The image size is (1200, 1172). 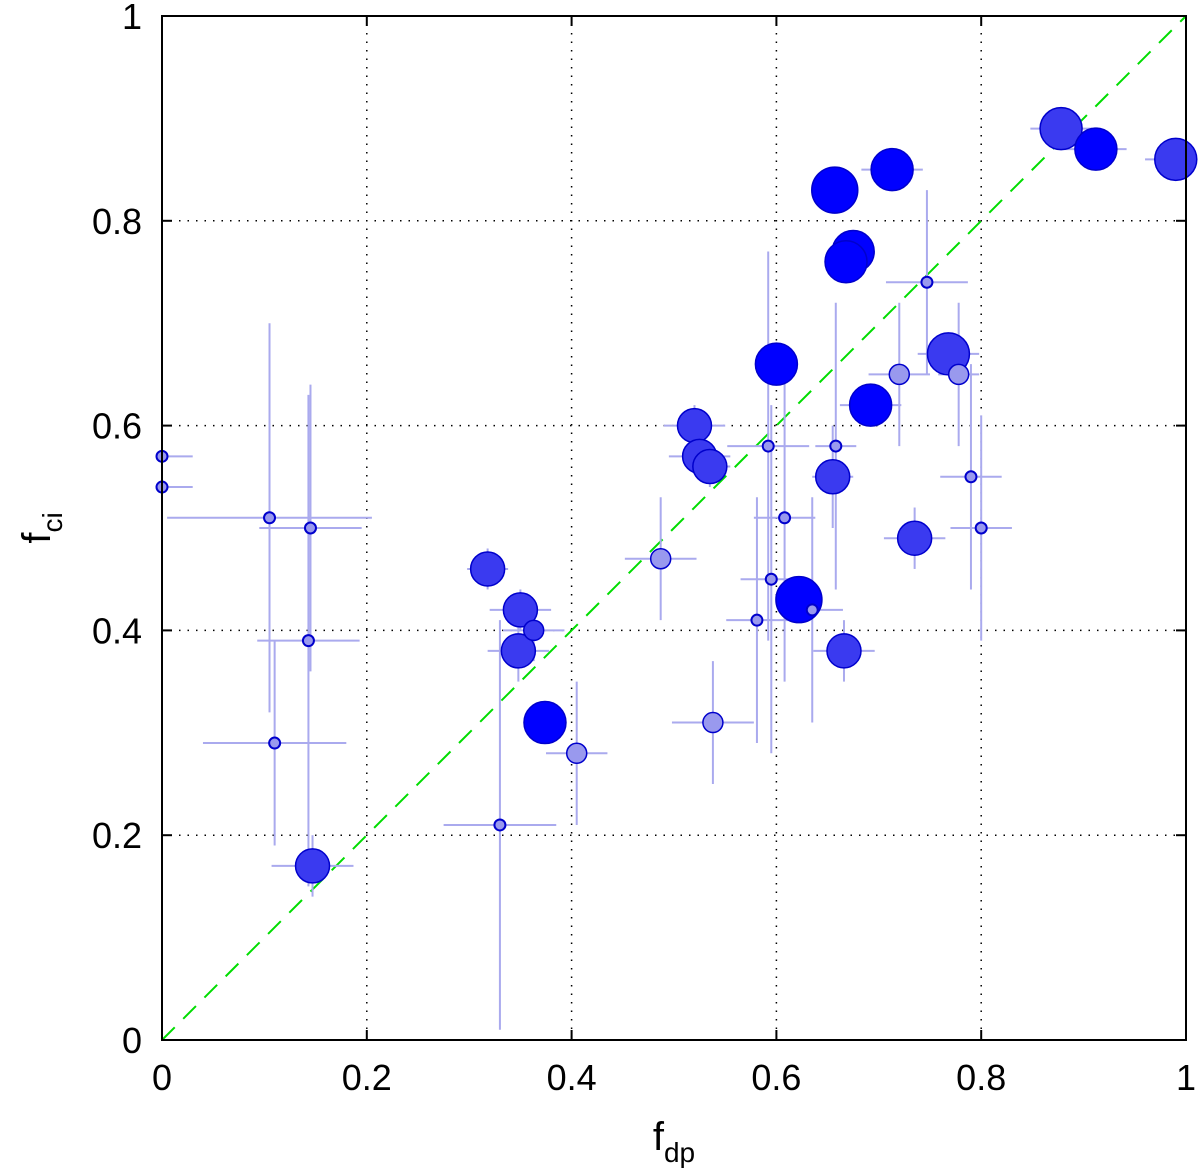 What do you see at coordinates (37, 538) in the screenshot?
I see `y-axis-label-base: f` at bounding box center [37, 538].